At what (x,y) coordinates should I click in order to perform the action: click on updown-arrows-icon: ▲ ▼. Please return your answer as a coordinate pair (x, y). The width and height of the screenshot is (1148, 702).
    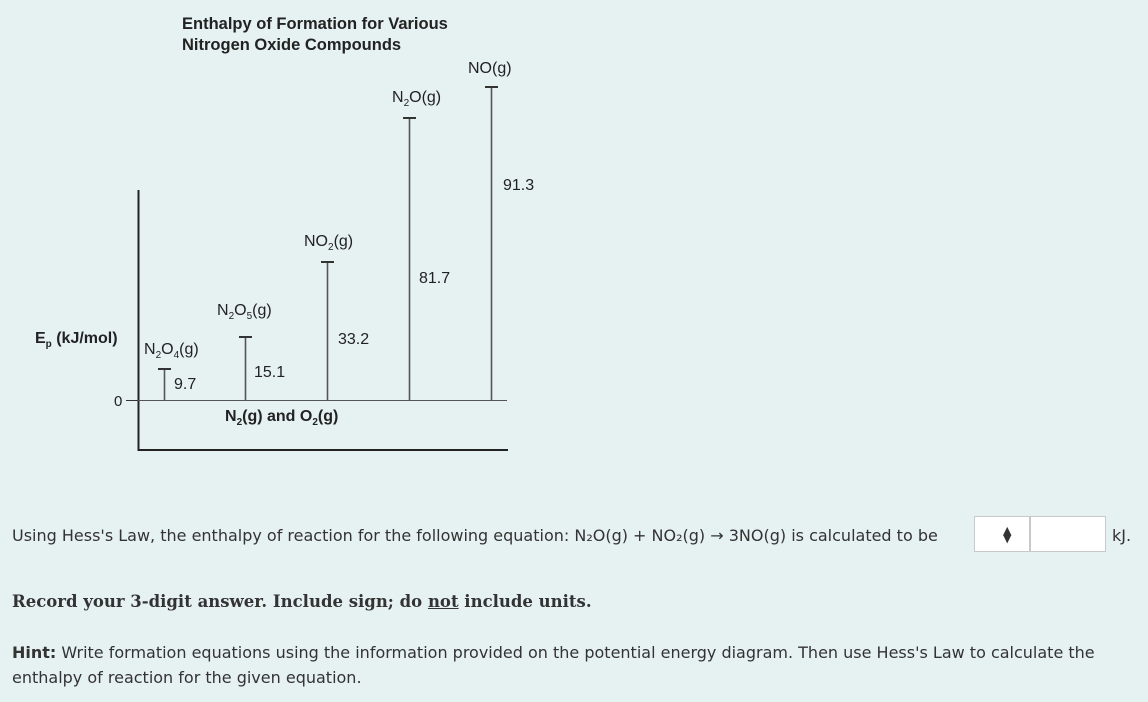
    Looking at the image, I should click on (1007, 534).